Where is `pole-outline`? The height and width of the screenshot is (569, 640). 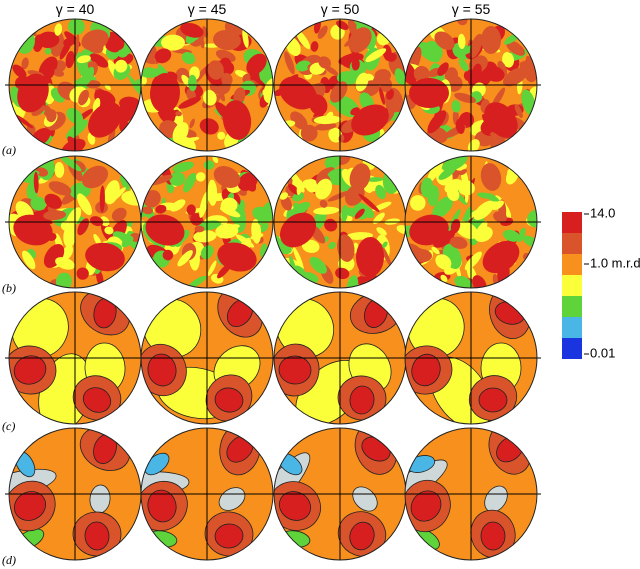 pole-outline is located at coordinates (471, 494).